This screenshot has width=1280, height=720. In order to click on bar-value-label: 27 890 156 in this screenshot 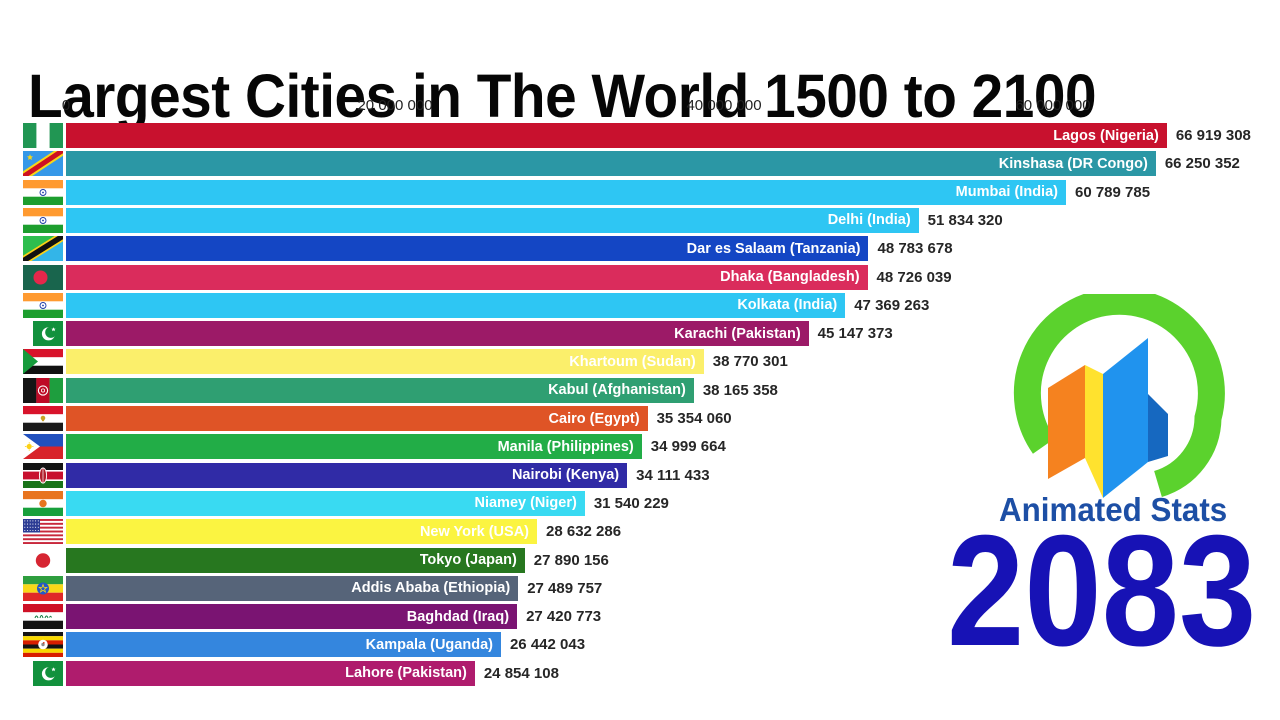, I will do `click(571, 560)`.